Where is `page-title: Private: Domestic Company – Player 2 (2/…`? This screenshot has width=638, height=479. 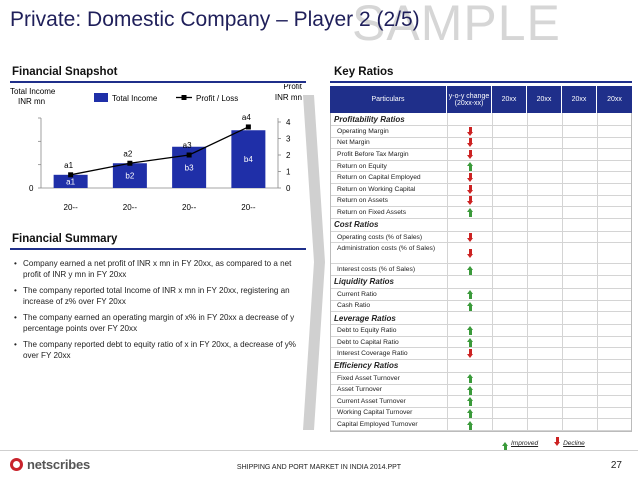
page-title: Private: Domestic Company – Player 2 (2/… is located at coordinates (215, 19).